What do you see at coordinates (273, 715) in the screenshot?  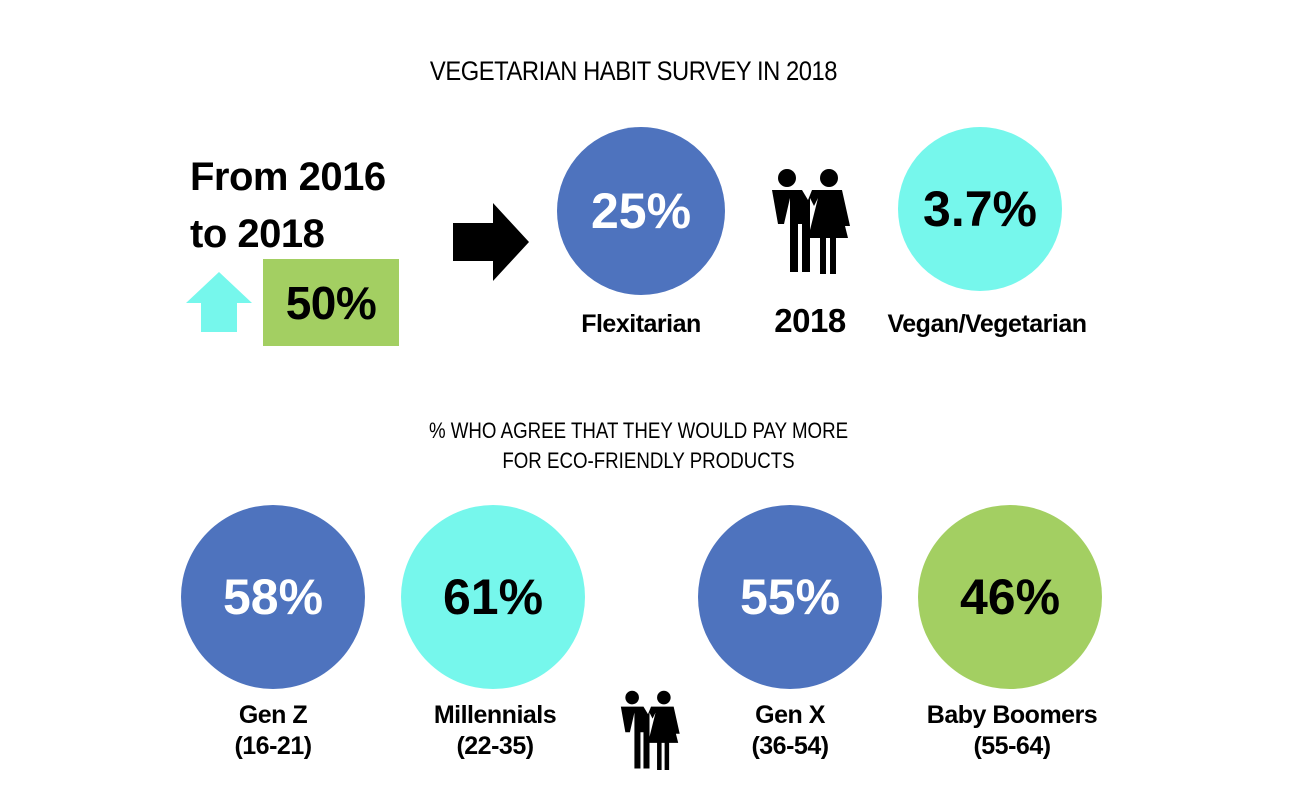 I see `gen-name: Gen Z` at bounding box center [273, 715].